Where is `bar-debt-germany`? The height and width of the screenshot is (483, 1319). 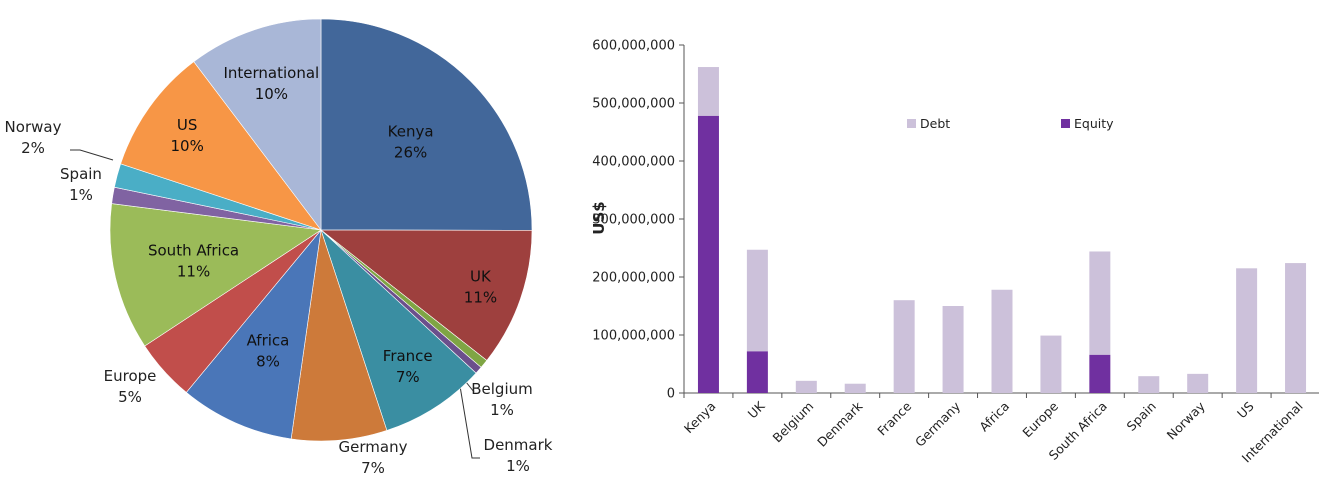
bar-debt-germany is located at coordinates (953, 349).